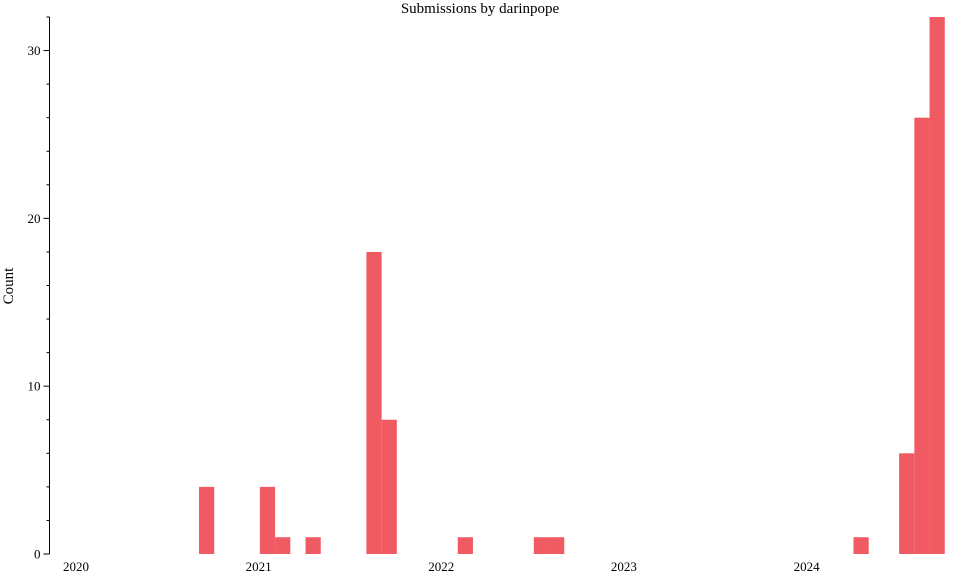 Image resolution: width=960 pixels, height=576 pixels. What do you see at coordinates (39, 289) in the screenshot?
I see `y-axis: 0 10 20 30` at bounding box center [39, 289].